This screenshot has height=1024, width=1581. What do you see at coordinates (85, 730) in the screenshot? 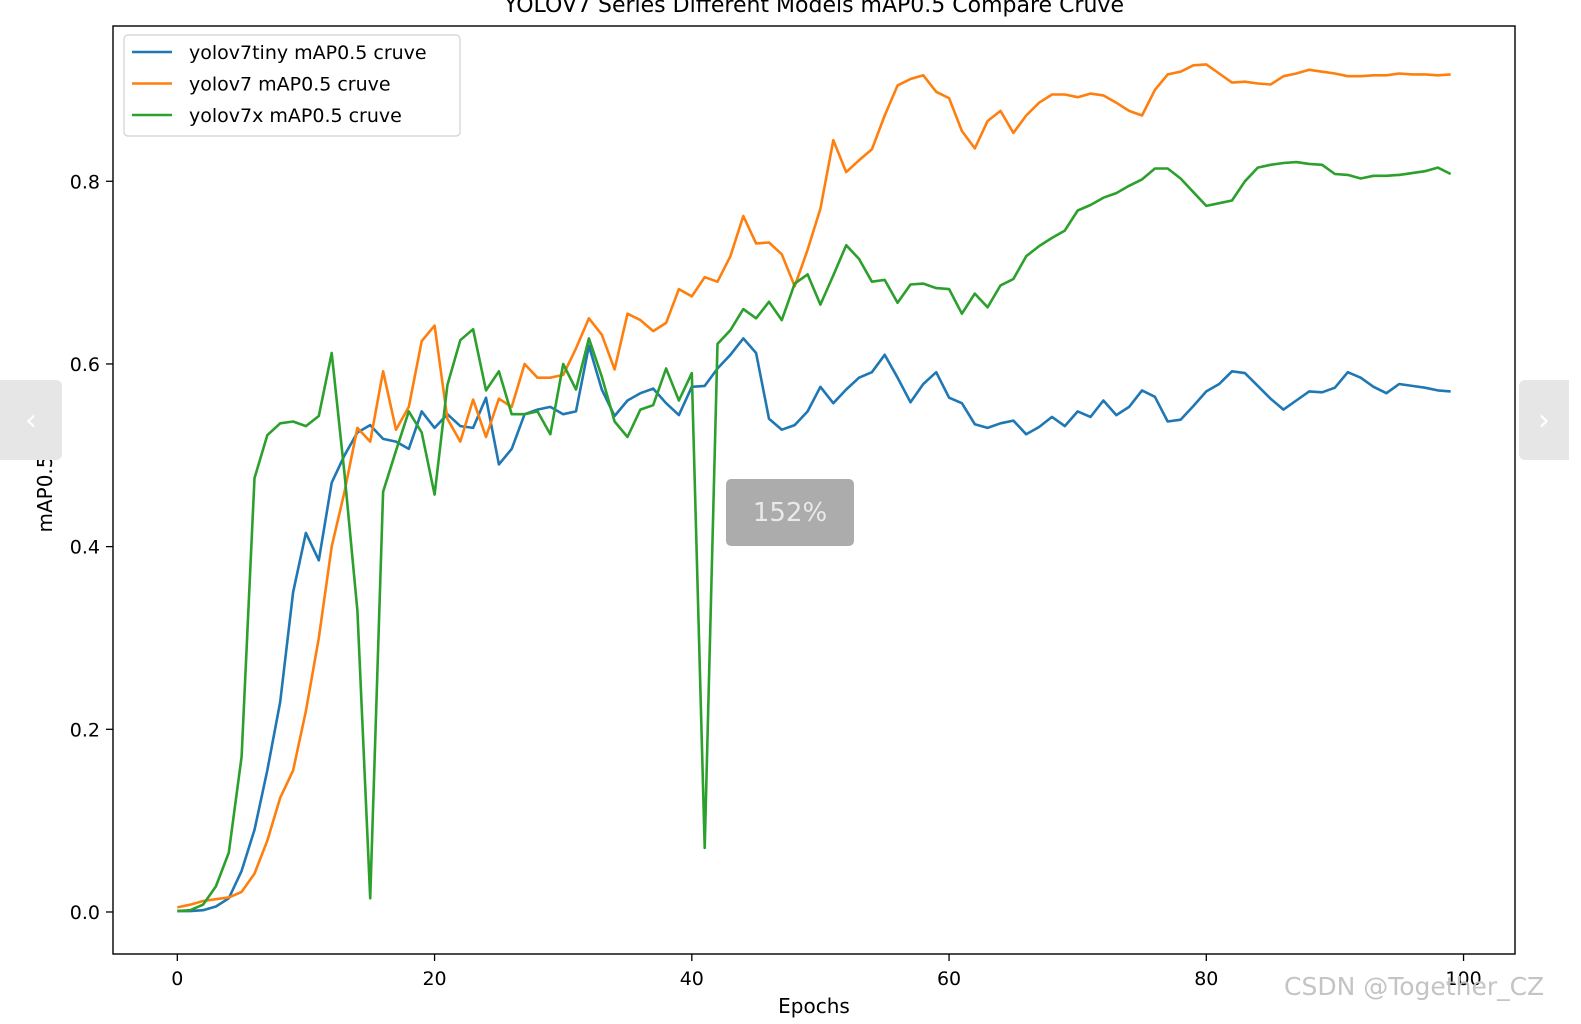
I see `y-tick-label: 0.2` at bounding box center [85, 730].